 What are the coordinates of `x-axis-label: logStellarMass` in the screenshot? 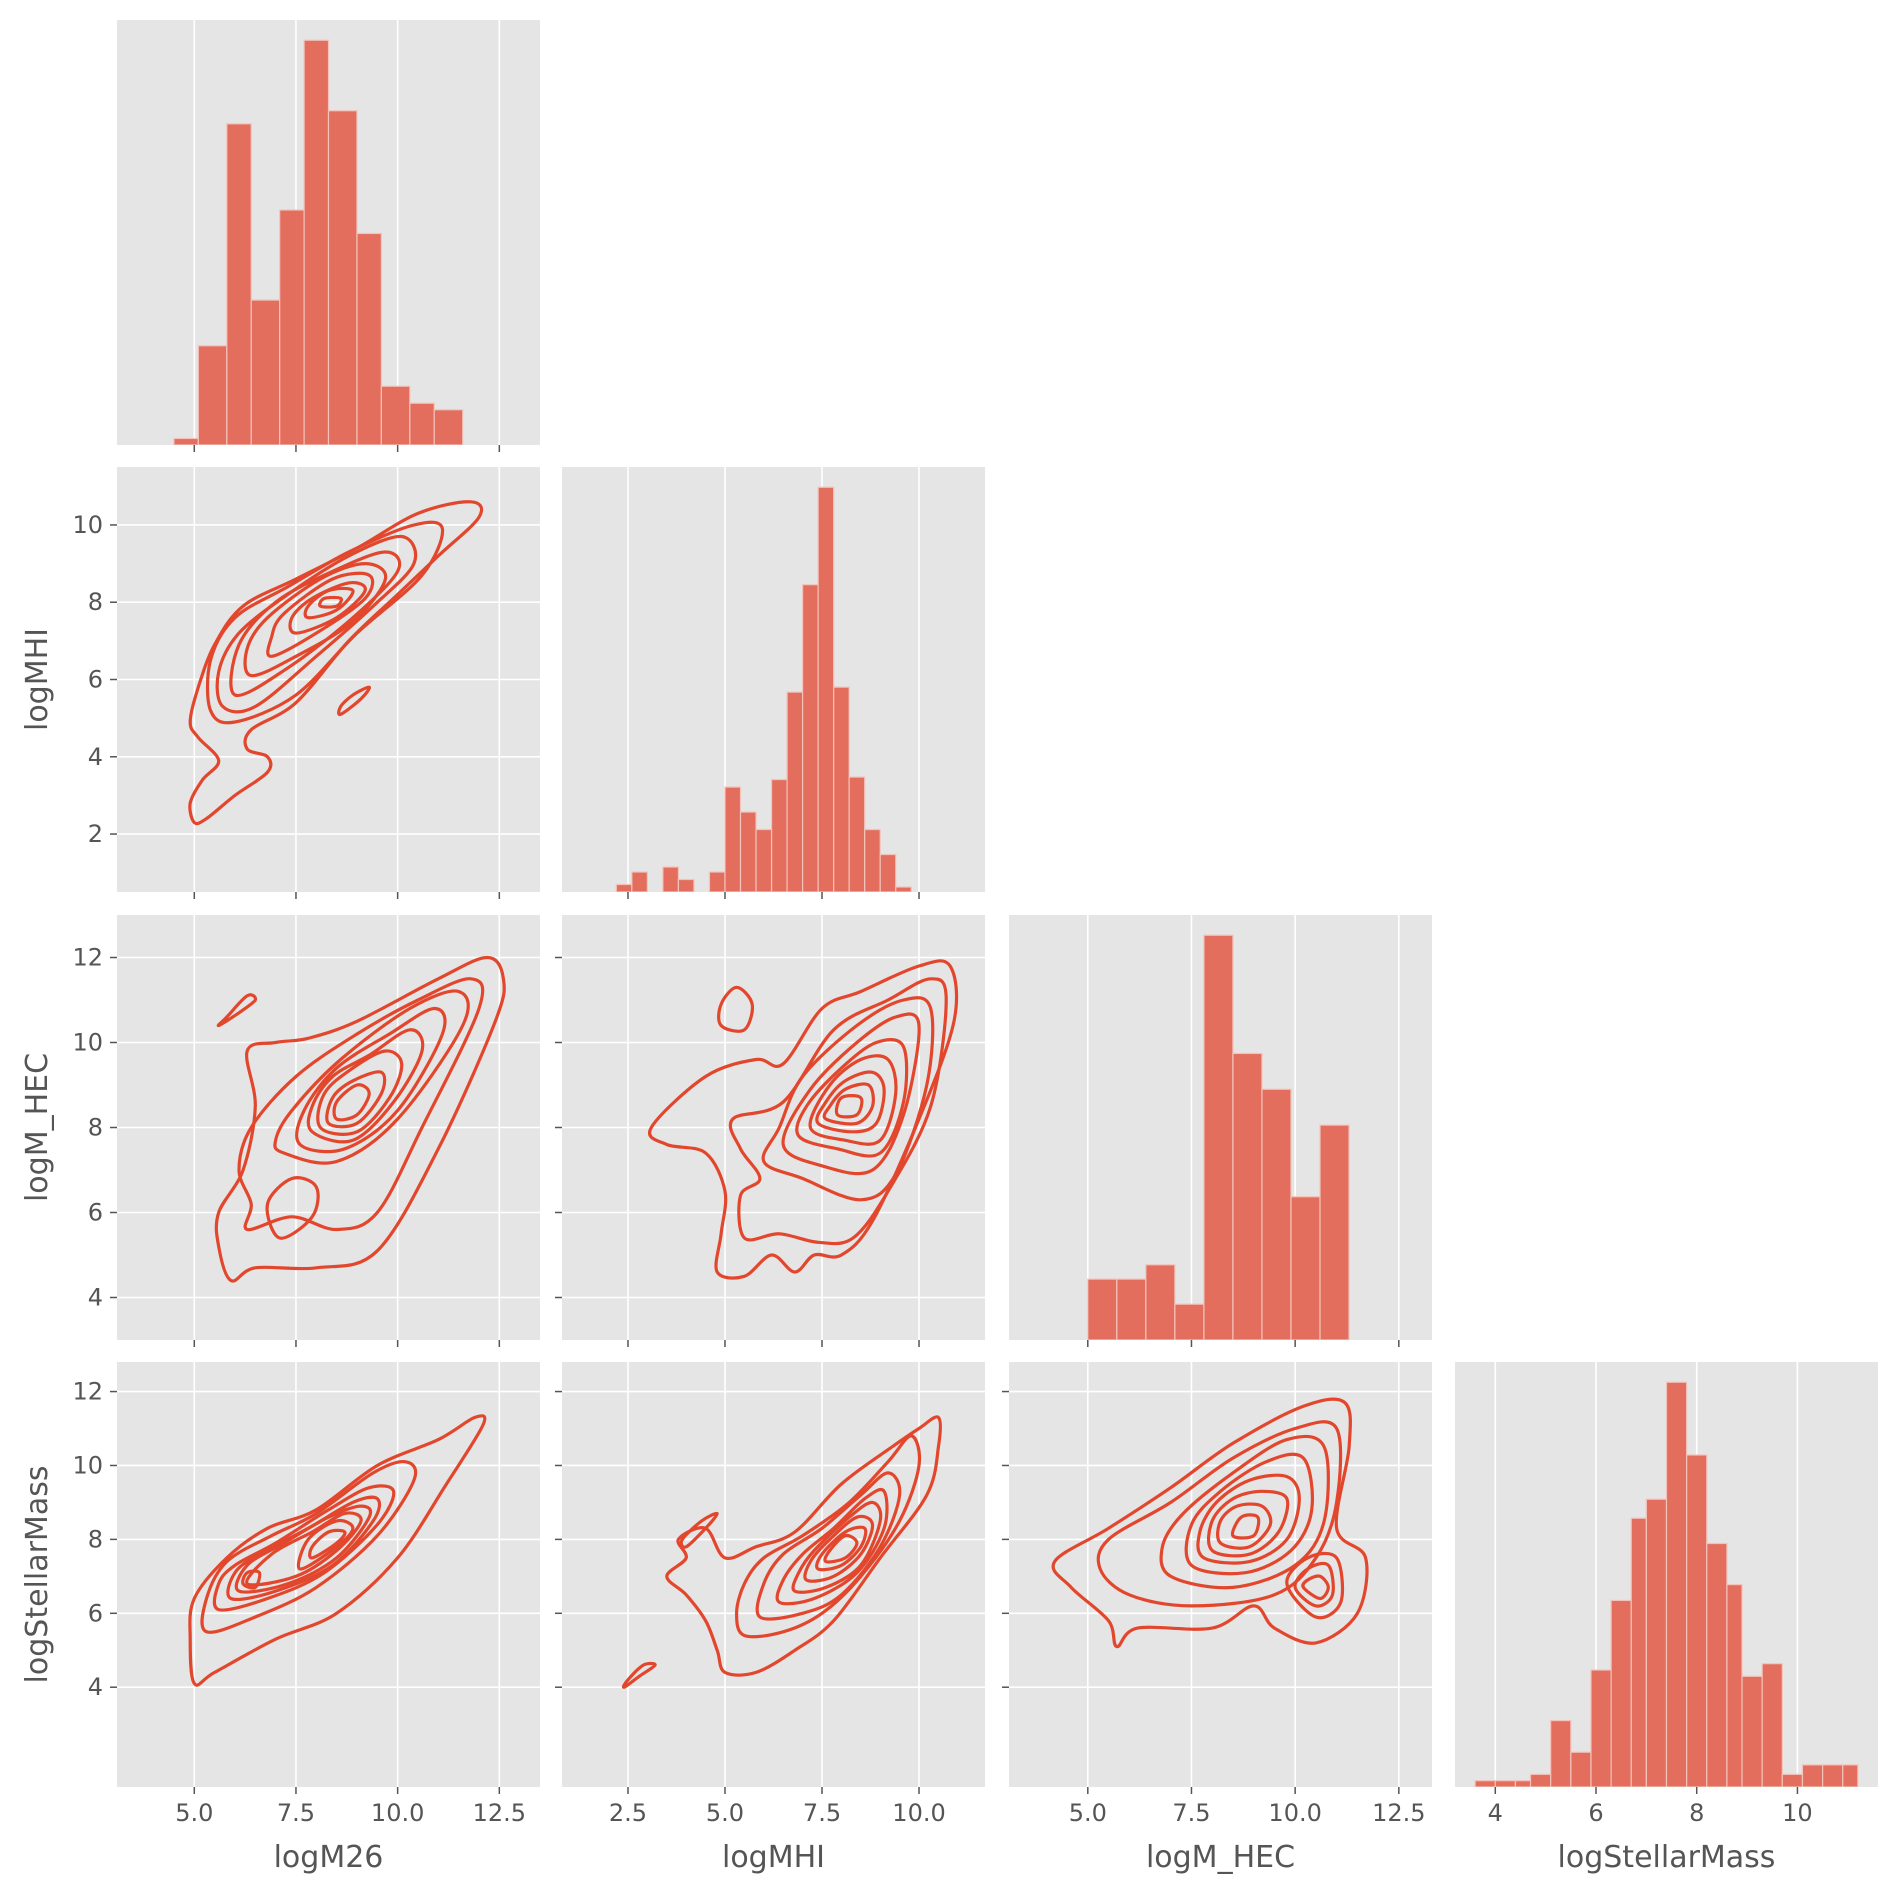 It's located at (1667, 1857).